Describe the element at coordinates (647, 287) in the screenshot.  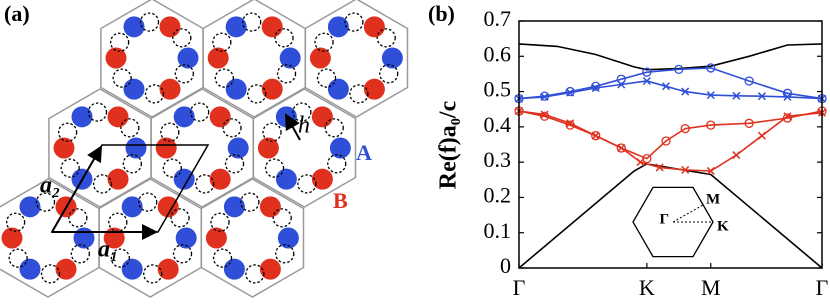
I see `x-tick-label: K` at that location.